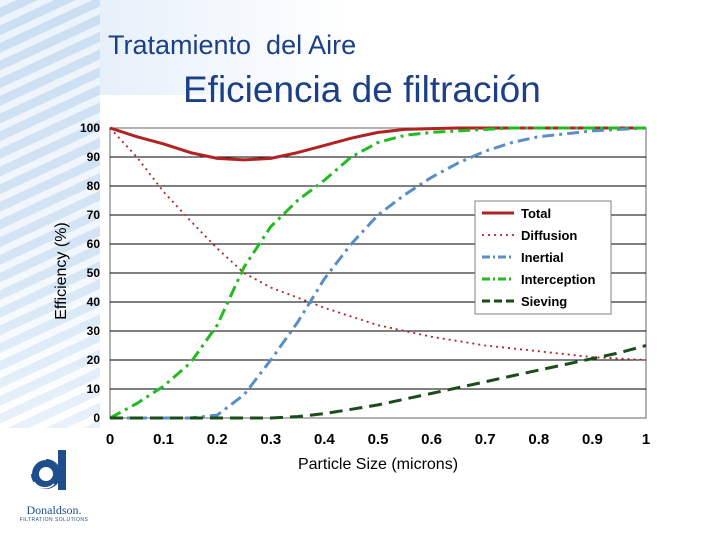  What do you see at coordinates (163, 439) in the screenshot?
I see `x-tick-label: 0.1` at bounding box center [163, 439].